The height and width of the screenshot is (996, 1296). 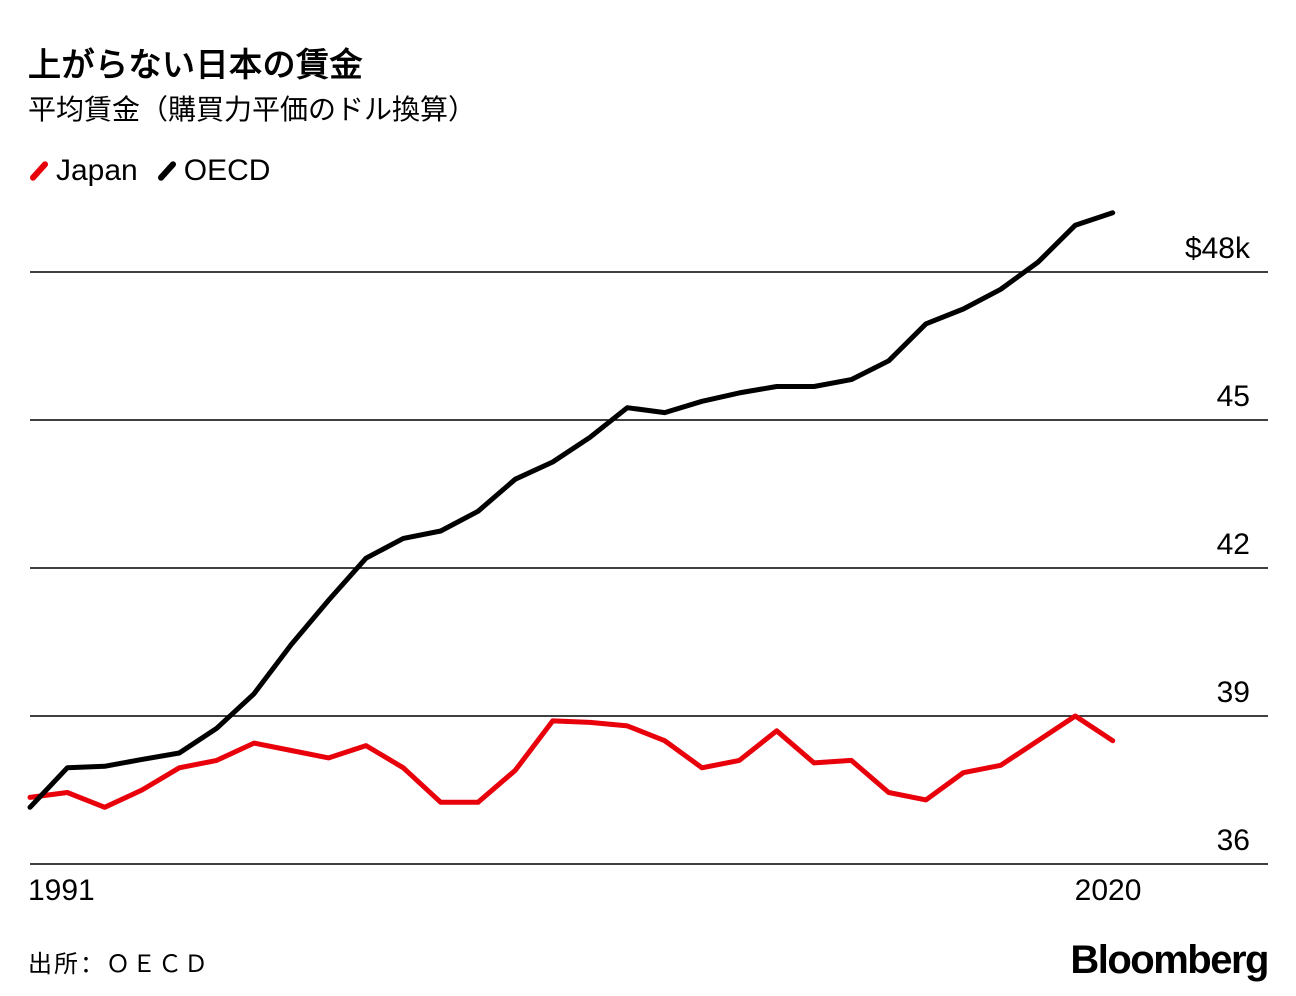 I want to click on legend: Japan OECD, so click(x=158, y=171).